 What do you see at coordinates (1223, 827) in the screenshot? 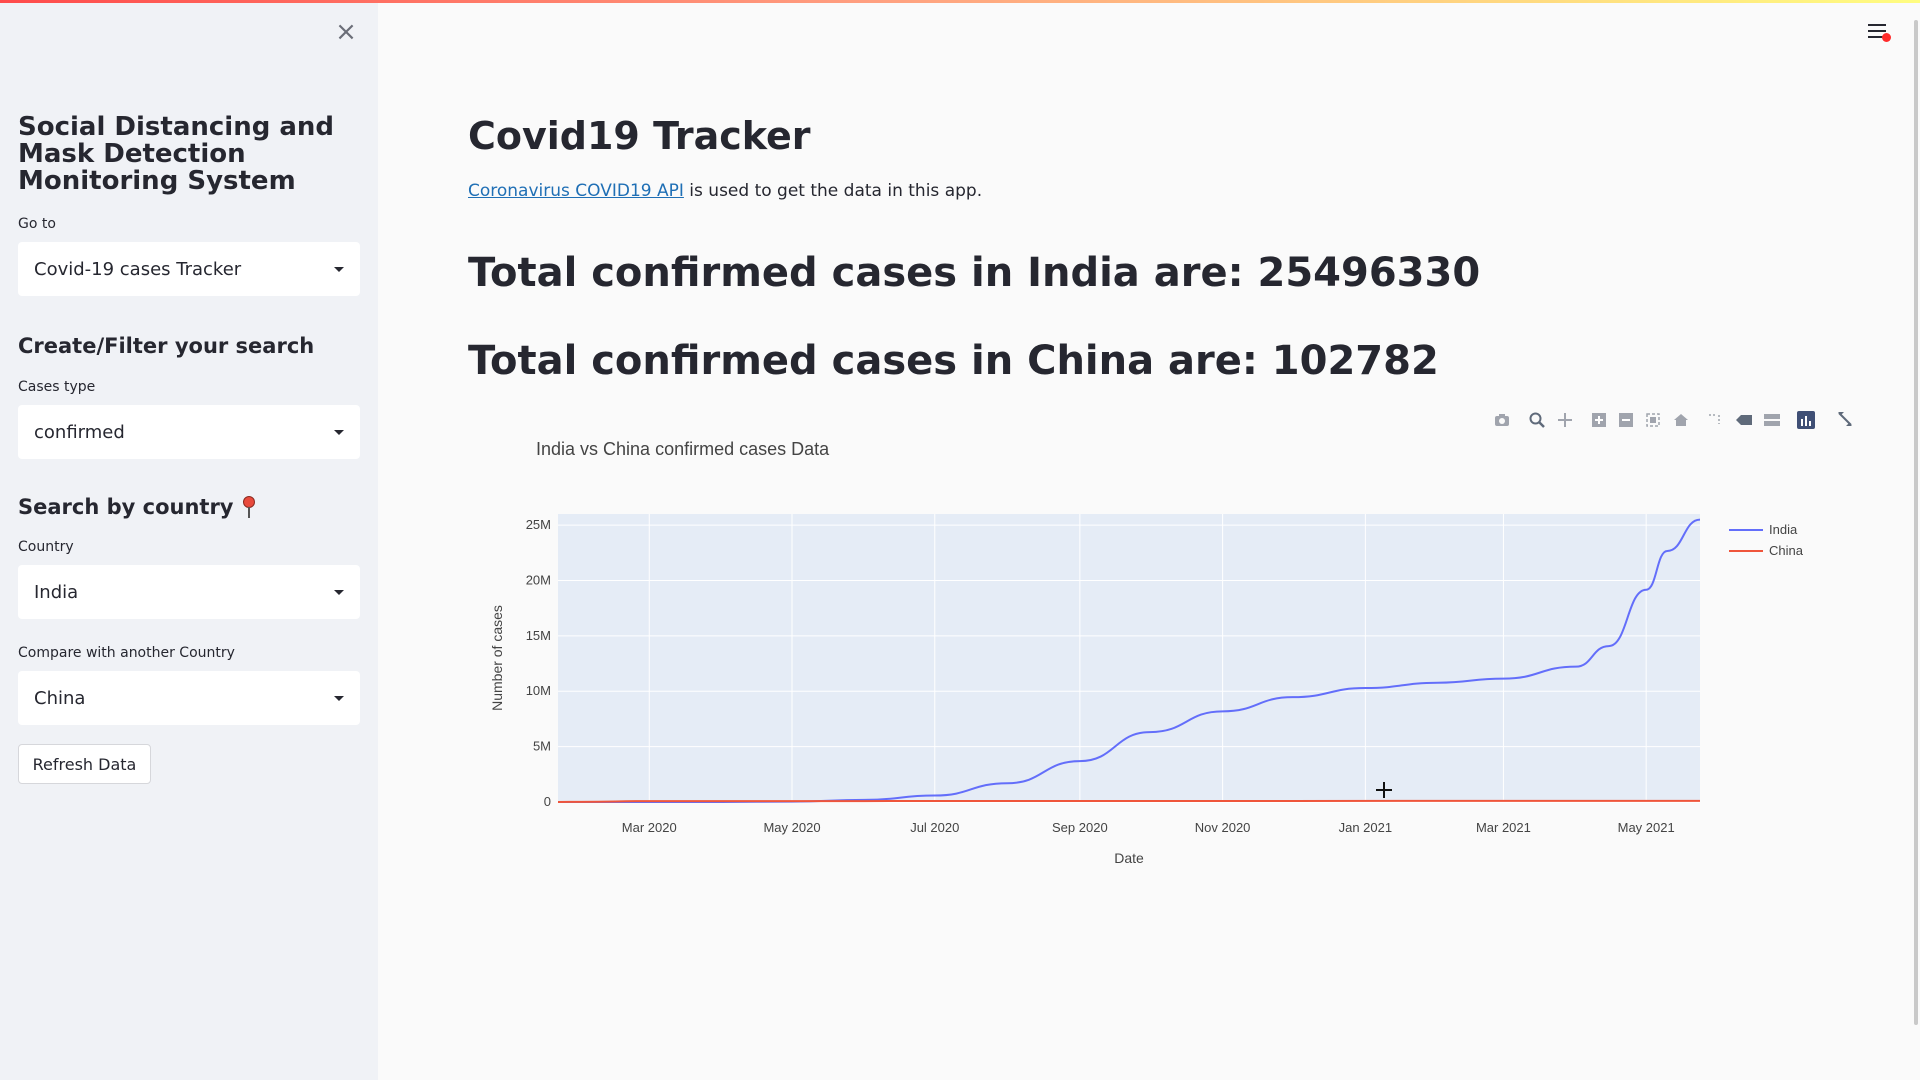
I see `x-tick-label: Nov 2020` at bounding box center [1223, 827].